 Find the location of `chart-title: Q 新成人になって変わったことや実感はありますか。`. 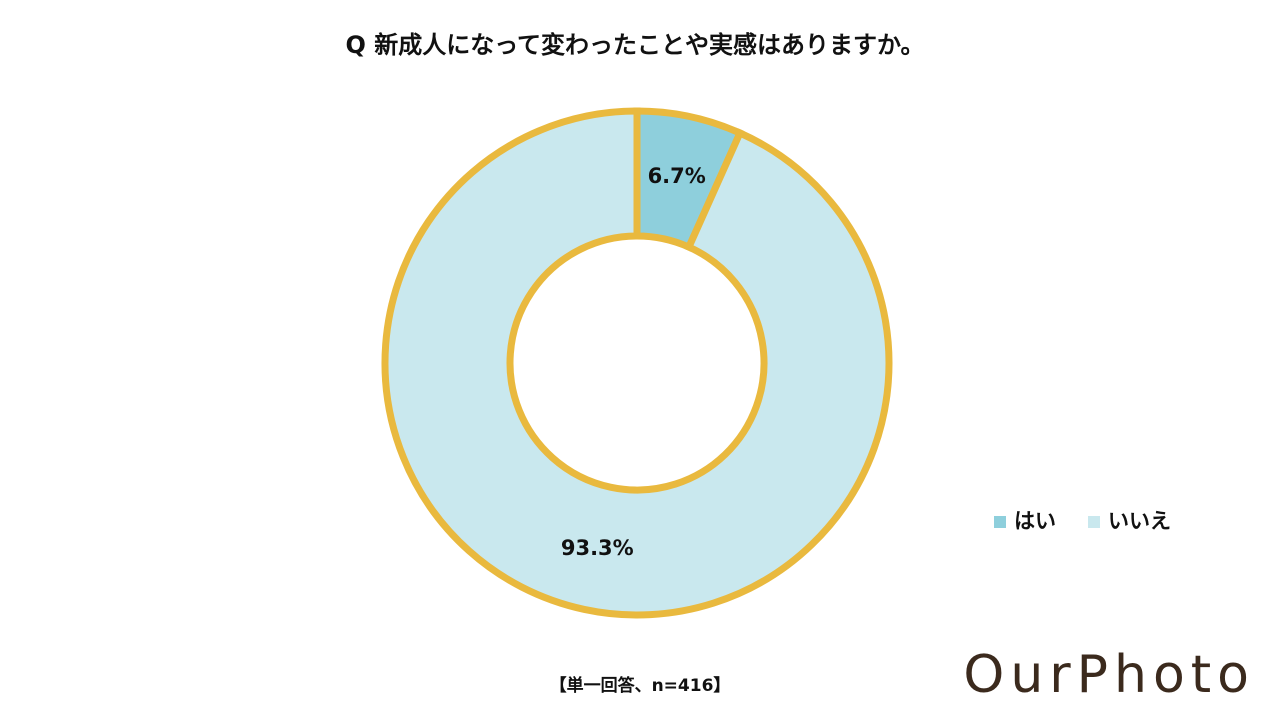

chart-title: Q 新成人になって変わったことや実感はありますか。 is located at coordinates (634, 45).